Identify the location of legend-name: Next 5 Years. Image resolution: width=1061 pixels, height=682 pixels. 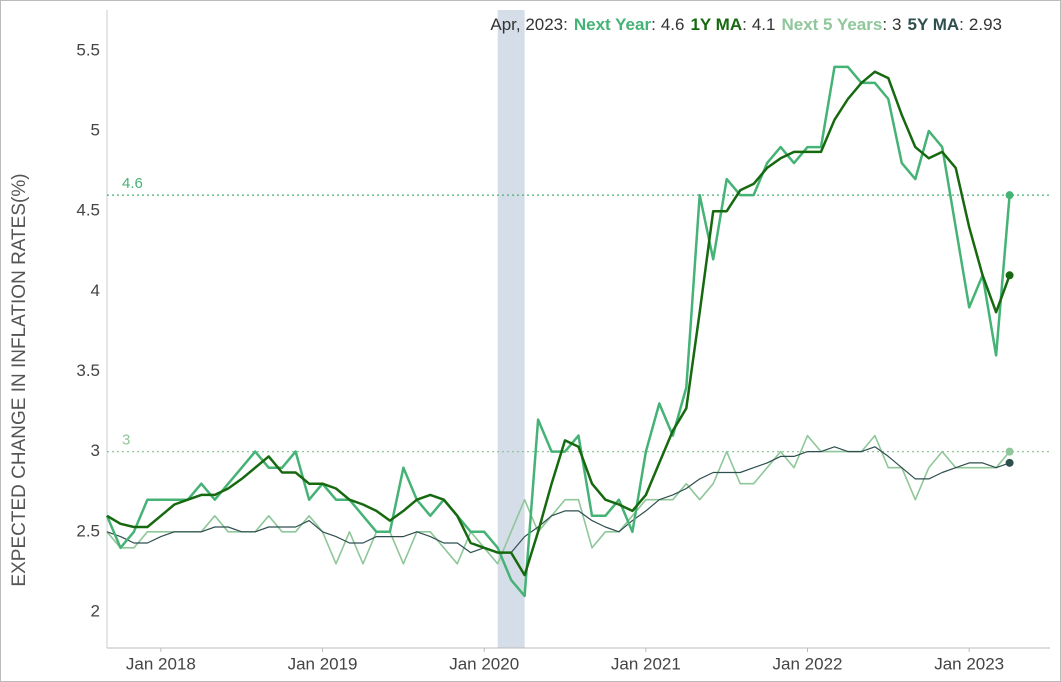
(831, 24).